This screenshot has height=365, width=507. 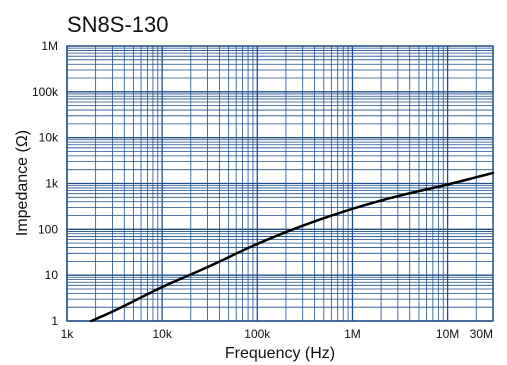 What do you see at coordinates (447, 334) in the screenshot?
I see `x-tick-label: 10M` at bounding box center [447, 334].